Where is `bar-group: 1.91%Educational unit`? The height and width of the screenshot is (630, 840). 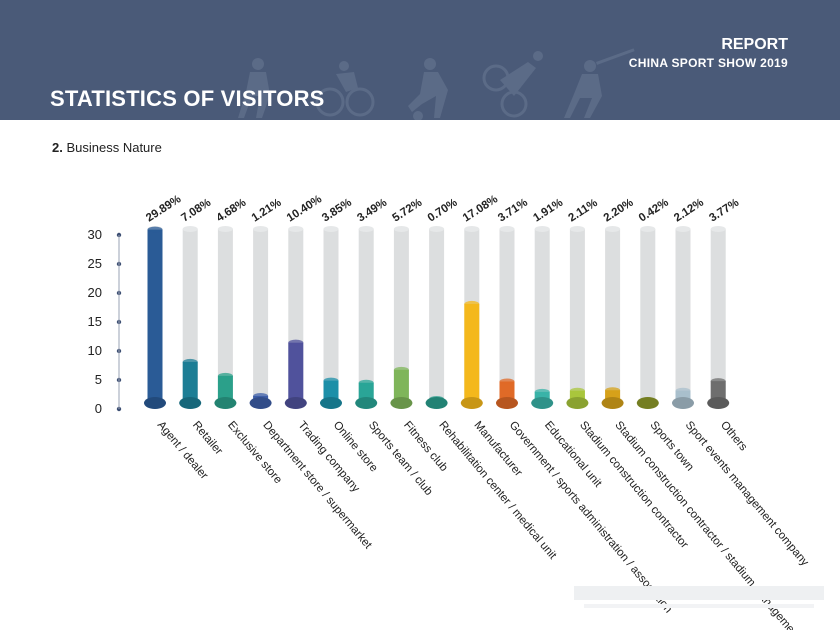
bar-group: 1.91%Educational unit is located at coordinates (567, 343).